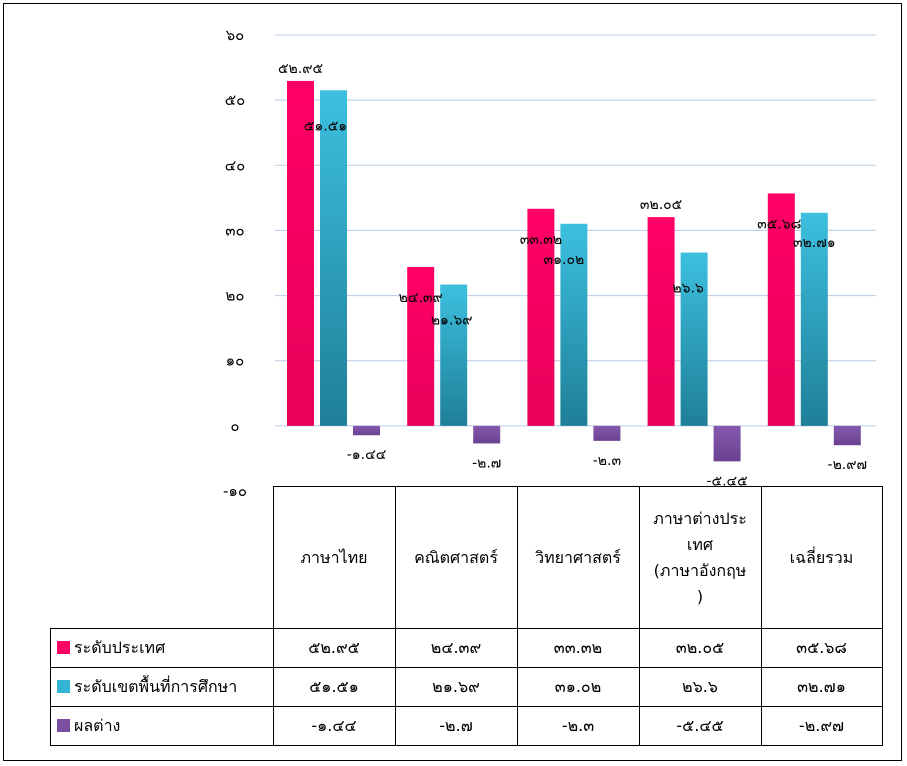 This screenshot has height=766, width=907. I want to click on bar-series0-cat4, so click(781, 309).